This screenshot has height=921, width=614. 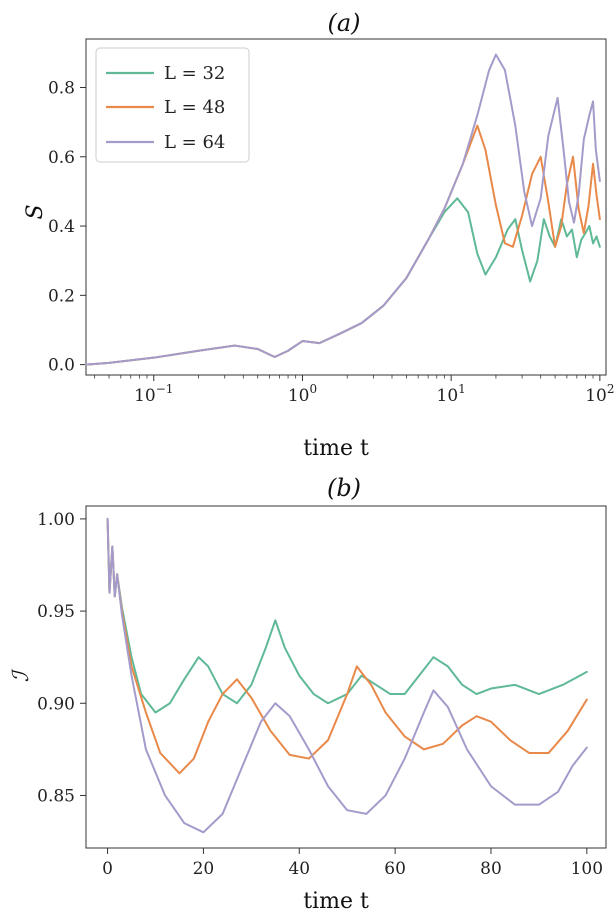 What do you see at coordinates (194, 142) in the screenshot?
I see `legend-label-l64: L = 64` at bounding box center [194, 142].